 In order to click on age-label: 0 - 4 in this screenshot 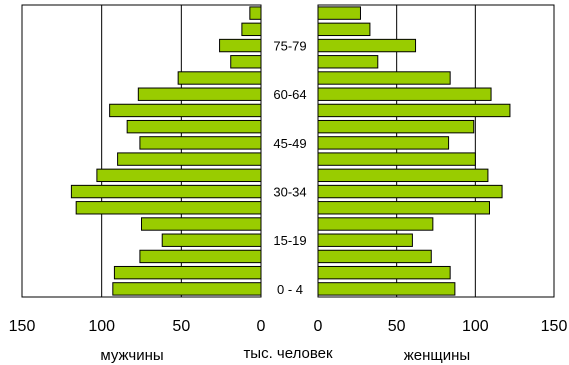, I will do `click(290, 289)`.